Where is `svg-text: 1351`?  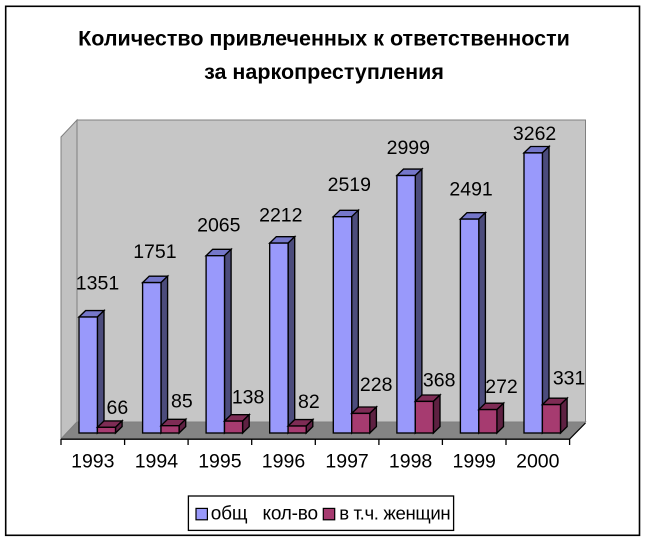
svg-text: 1351 is located at coordinates (97, 283).